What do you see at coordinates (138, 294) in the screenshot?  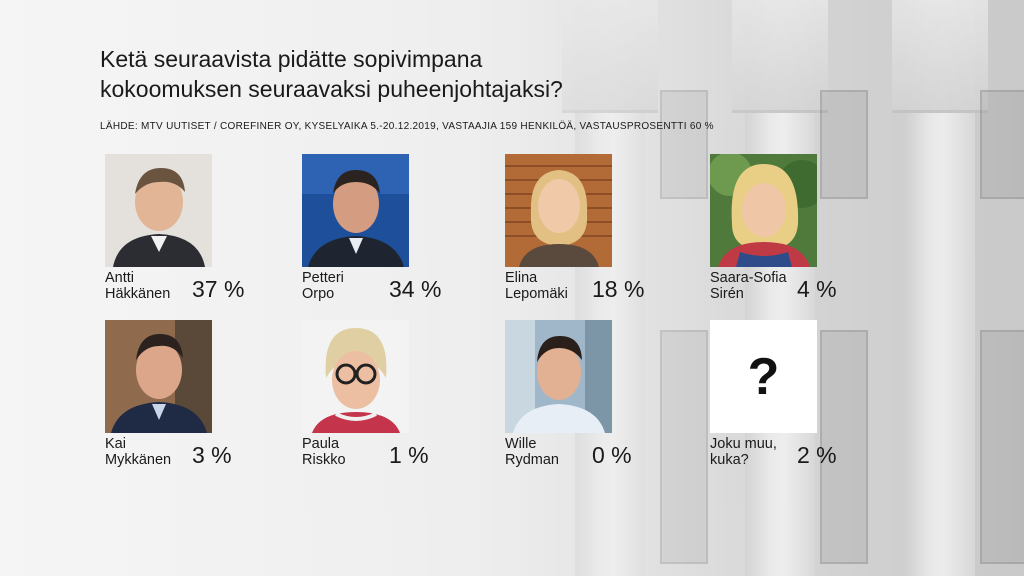 I see `candidate-last-name: Häkkänen` at bounding box center [138, 294].